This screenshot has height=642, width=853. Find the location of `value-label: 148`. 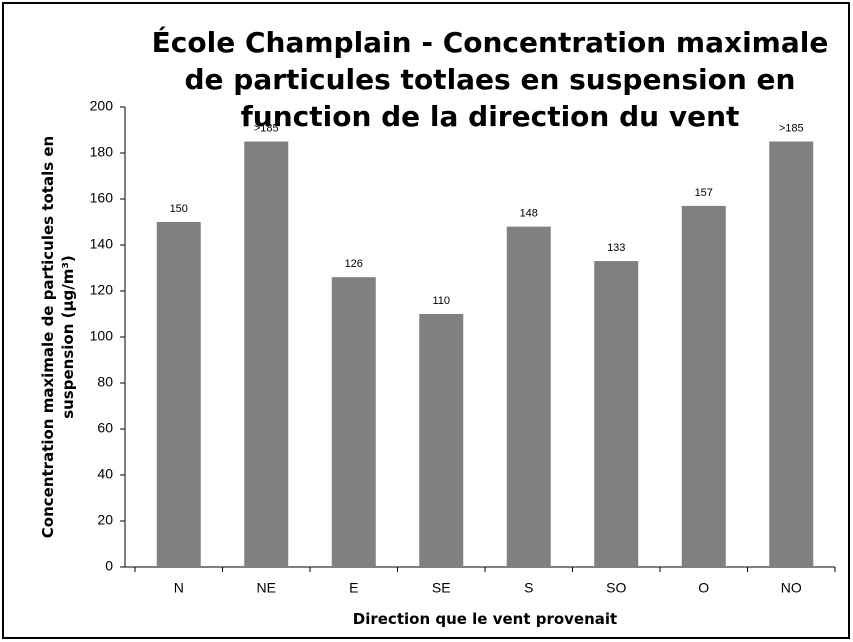

value-label: 148 is located at coordinates (529, 214).